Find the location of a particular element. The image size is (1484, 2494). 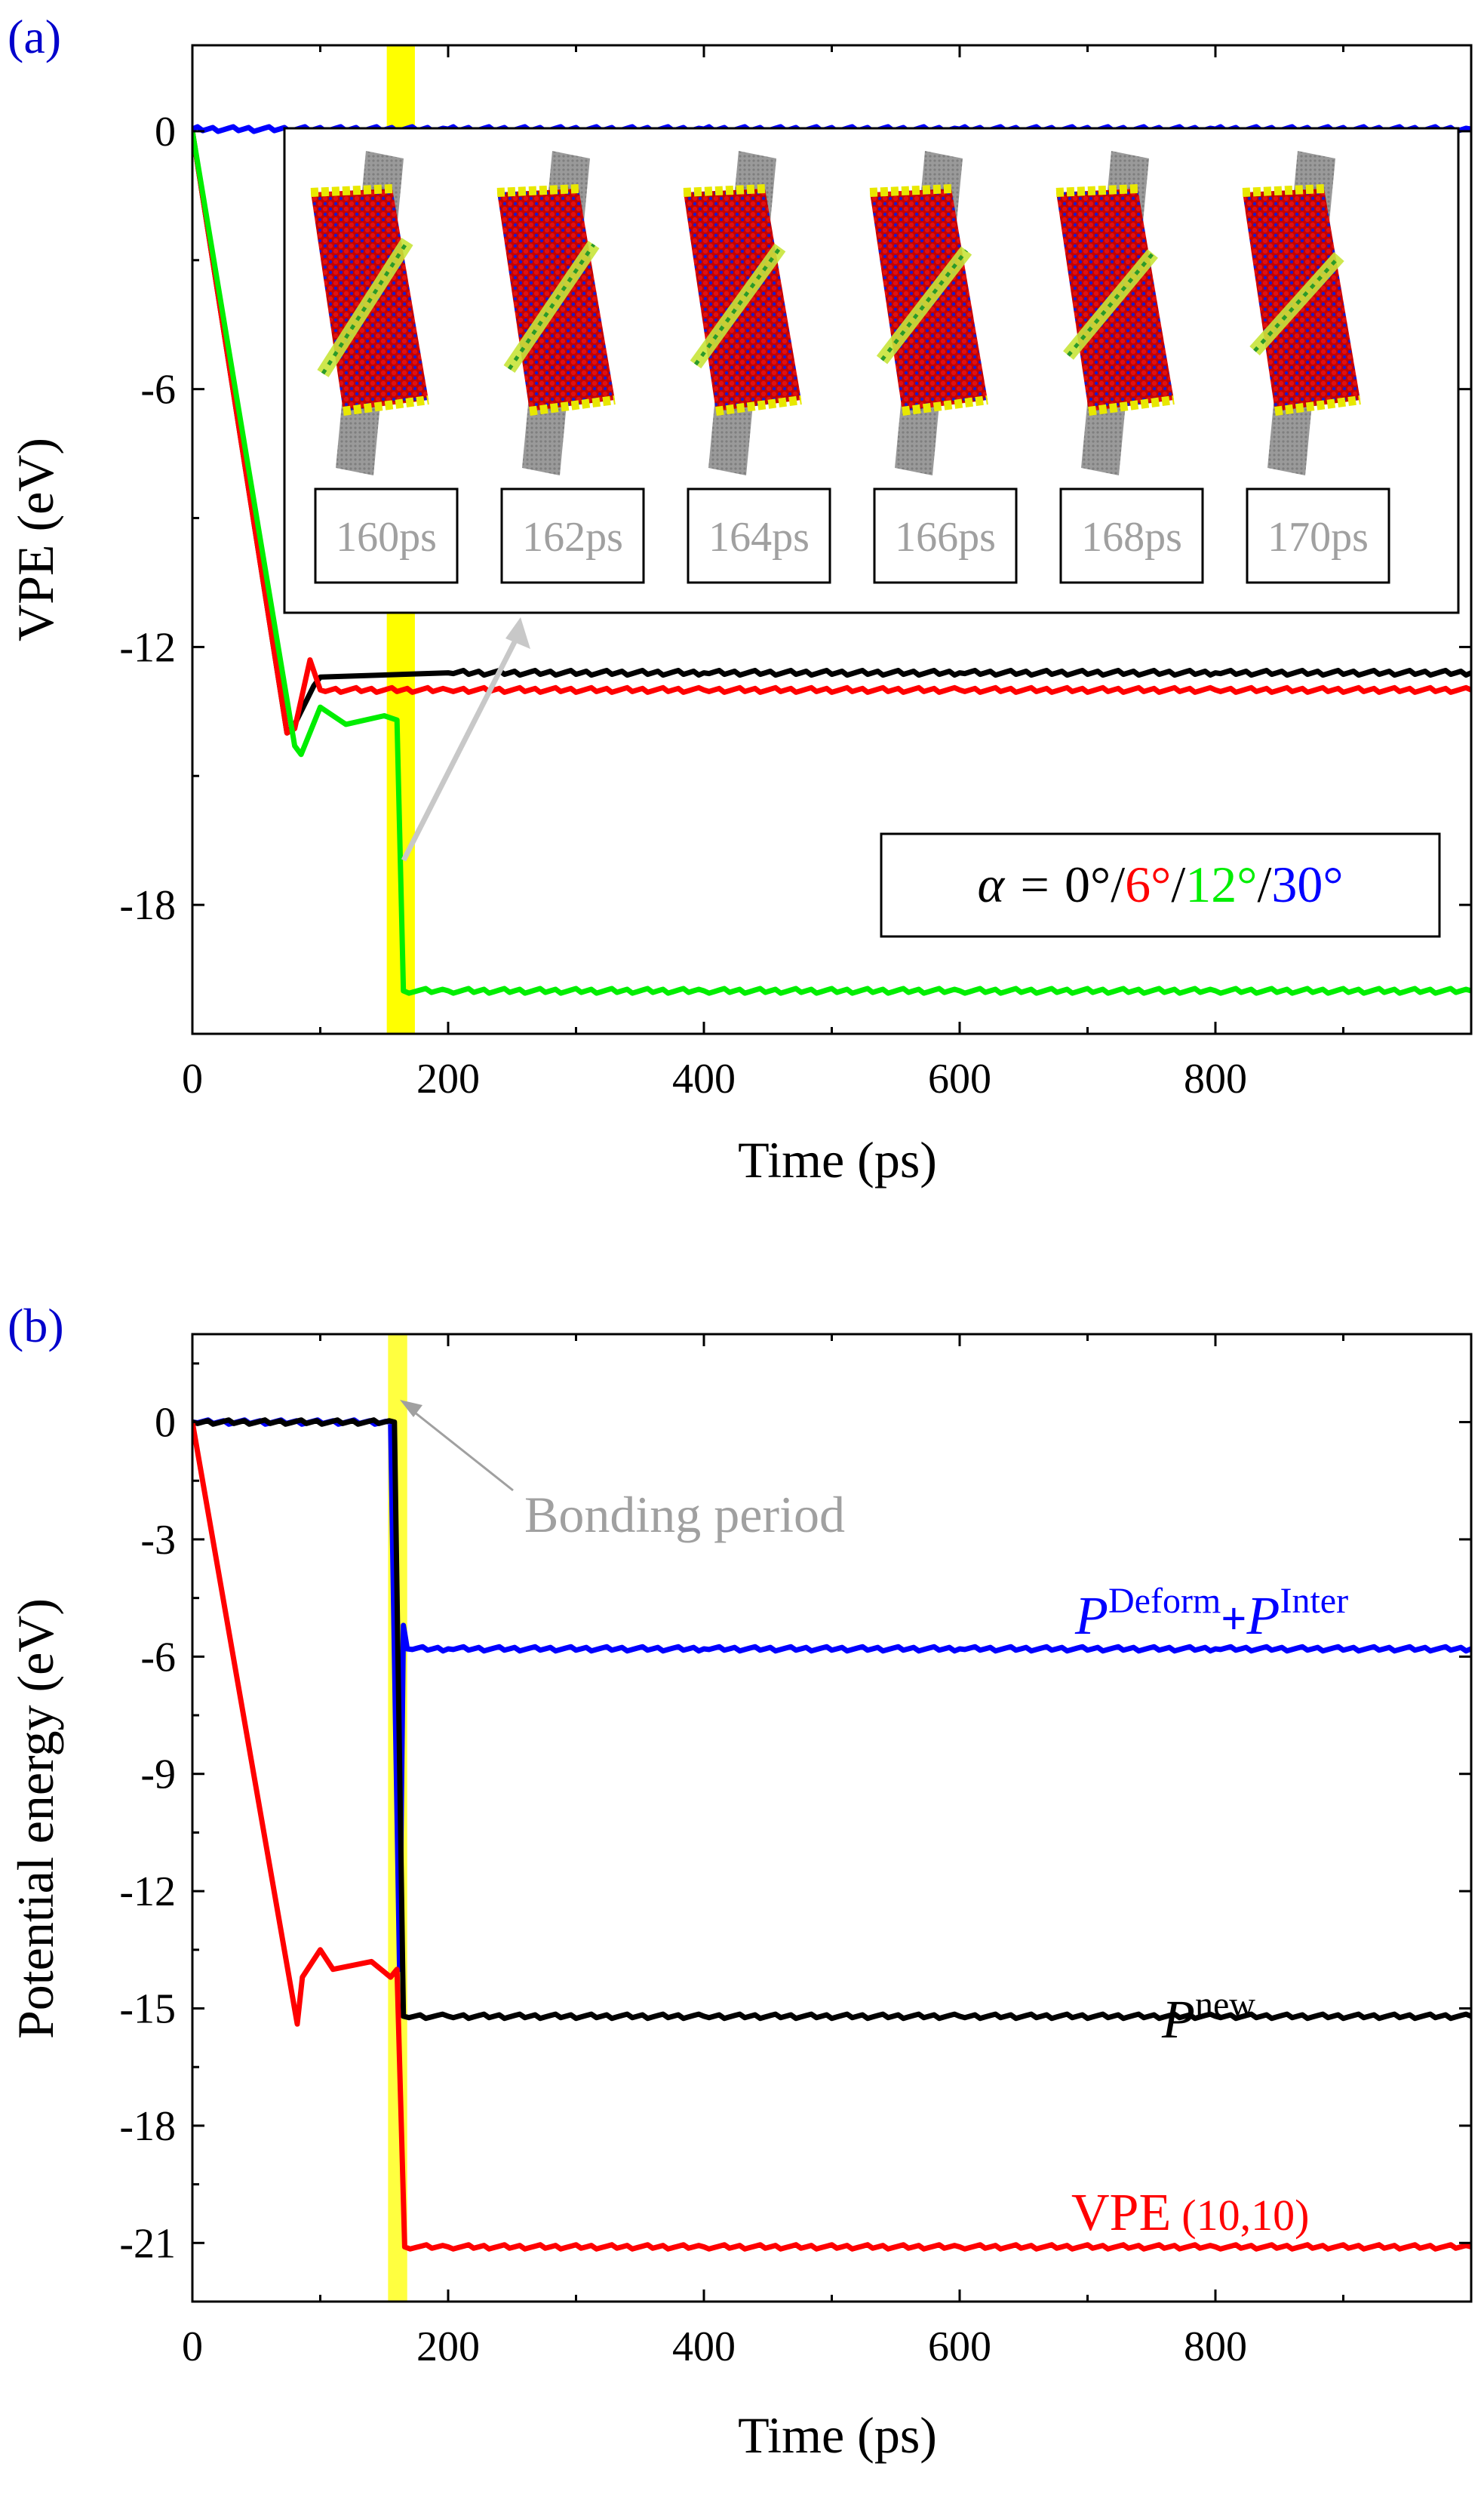

snapshot-4: 168ps is located at coordinates (1129, 367).